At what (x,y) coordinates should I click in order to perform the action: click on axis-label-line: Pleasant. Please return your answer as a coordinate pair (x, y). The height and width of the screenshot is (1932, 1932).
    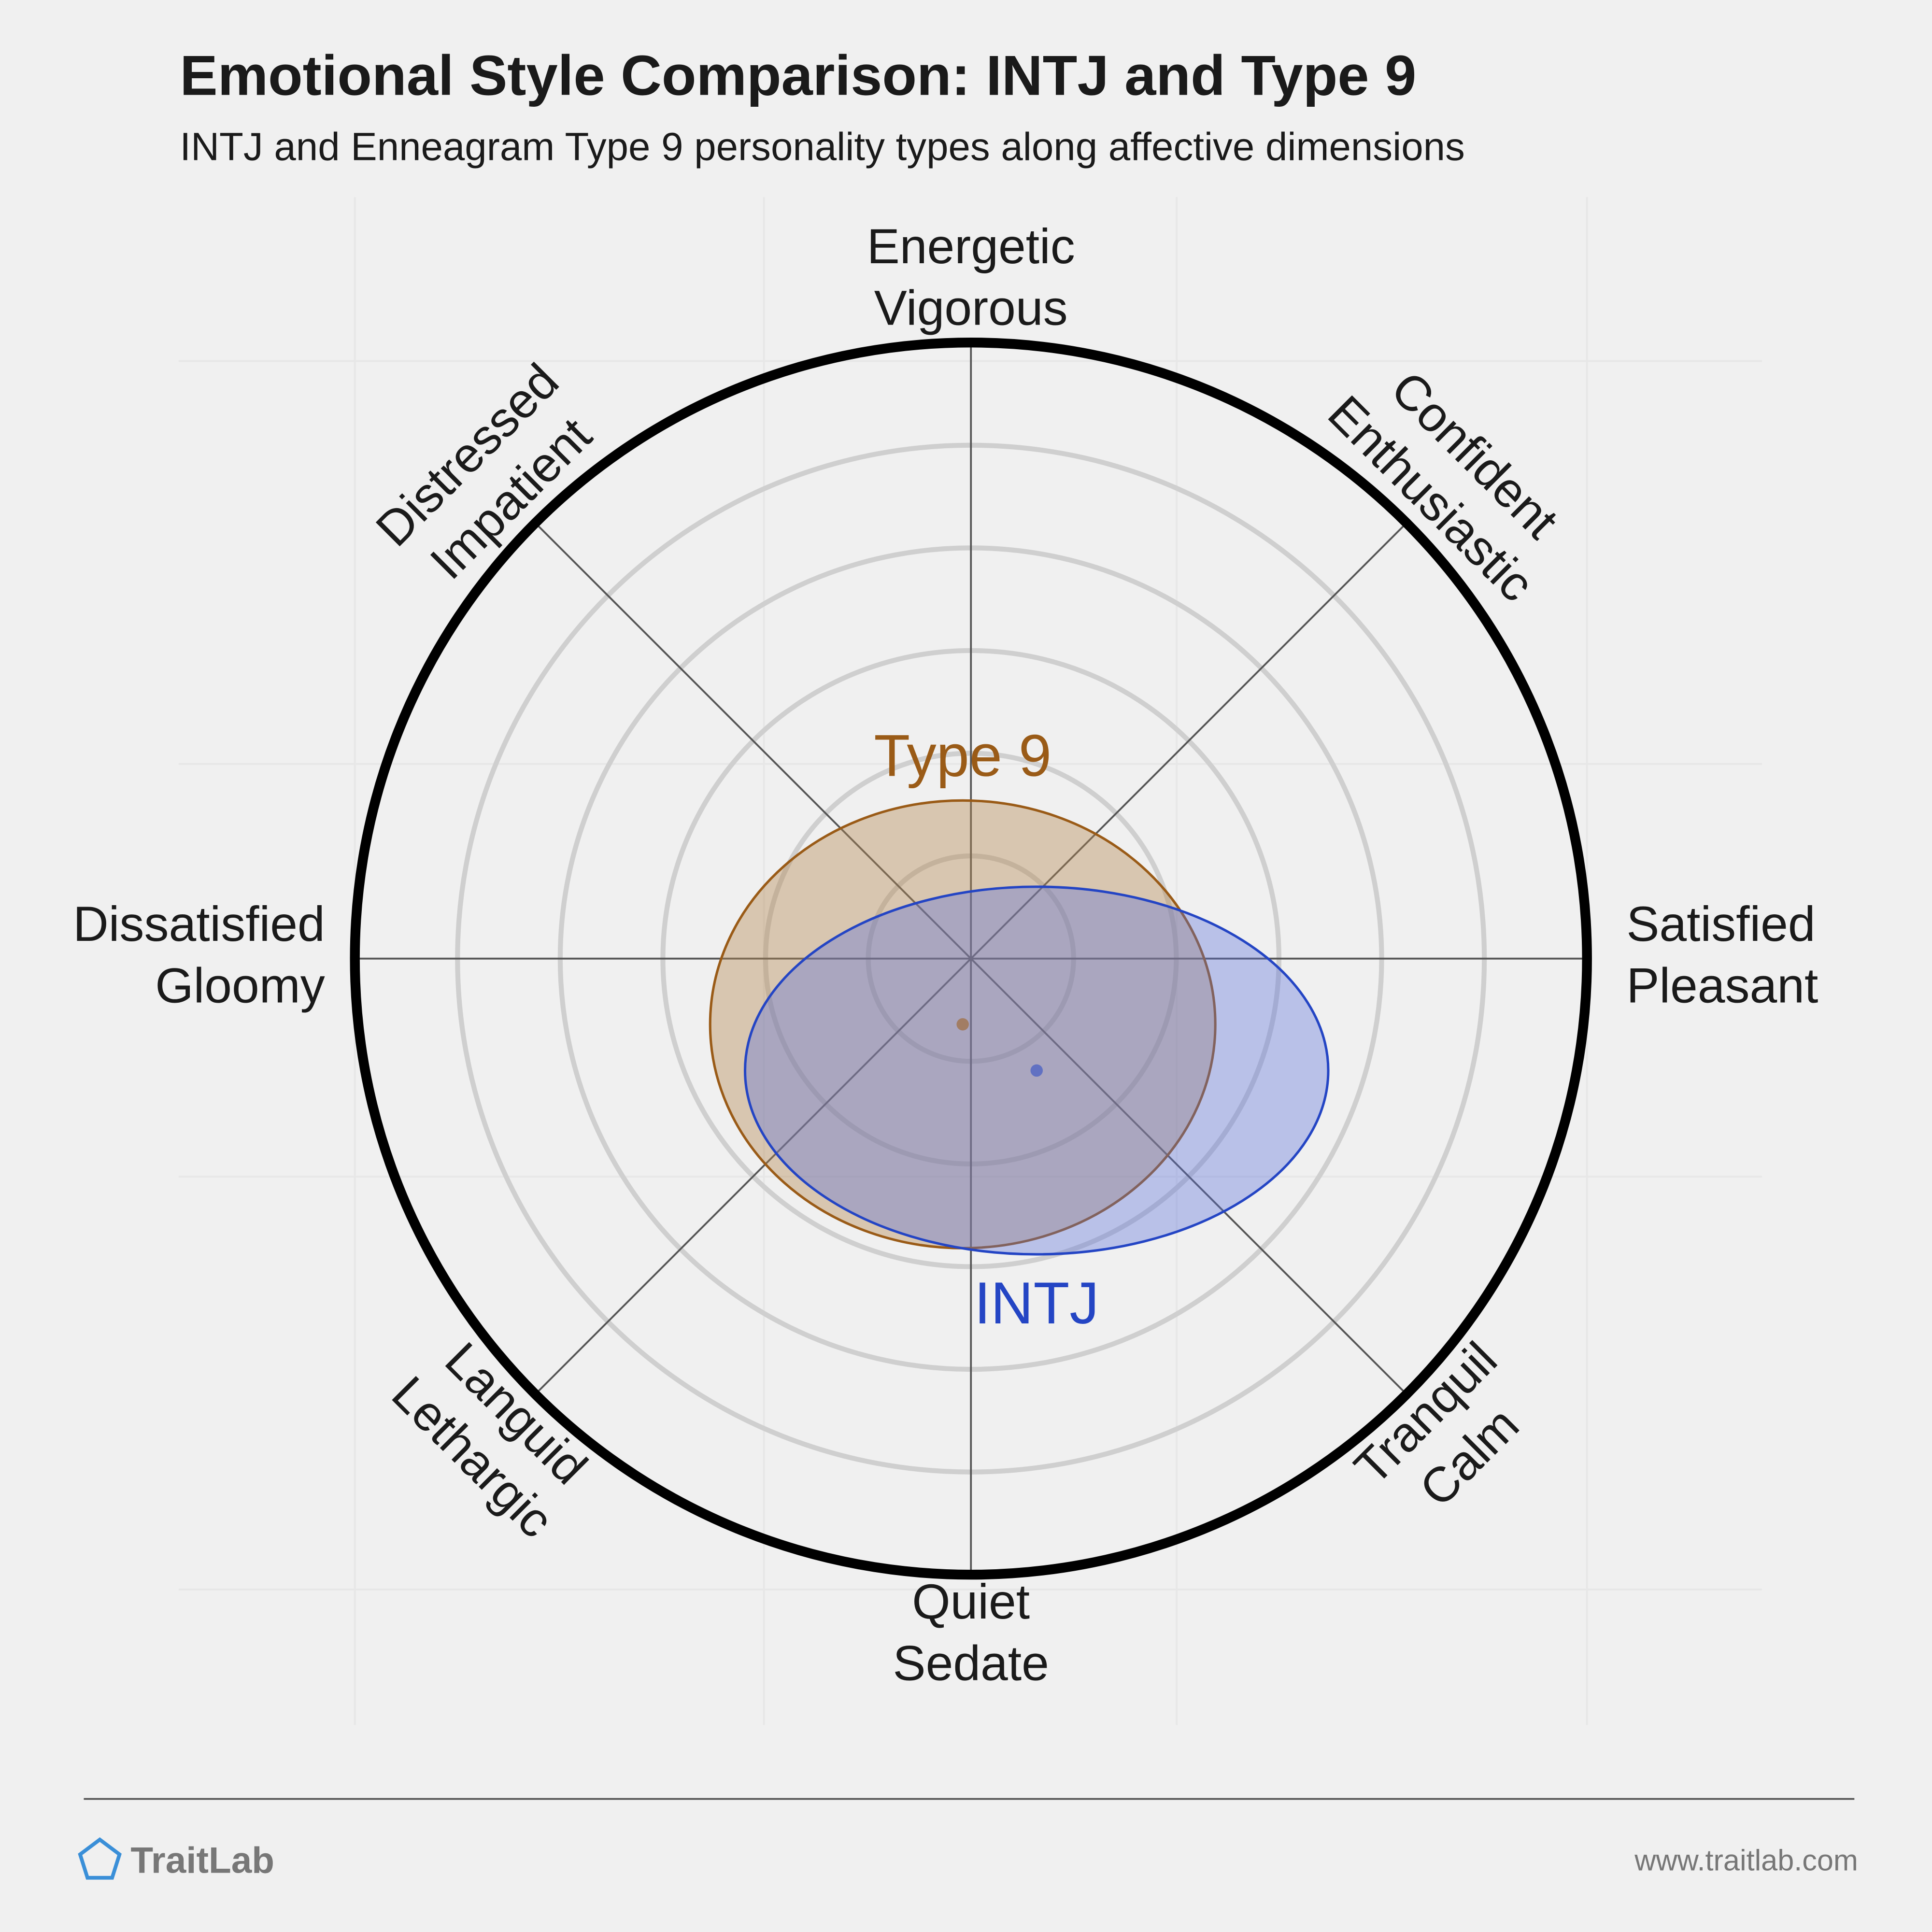
    Looking at the image, I should click on (1722, 985).